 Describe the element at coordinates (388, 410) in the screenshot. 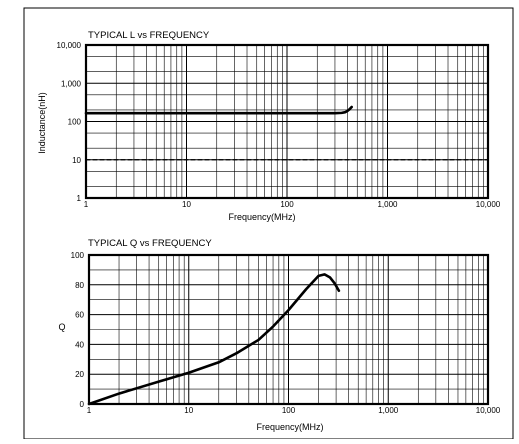

I see `x-tick-label-q: 1,000` at that location.